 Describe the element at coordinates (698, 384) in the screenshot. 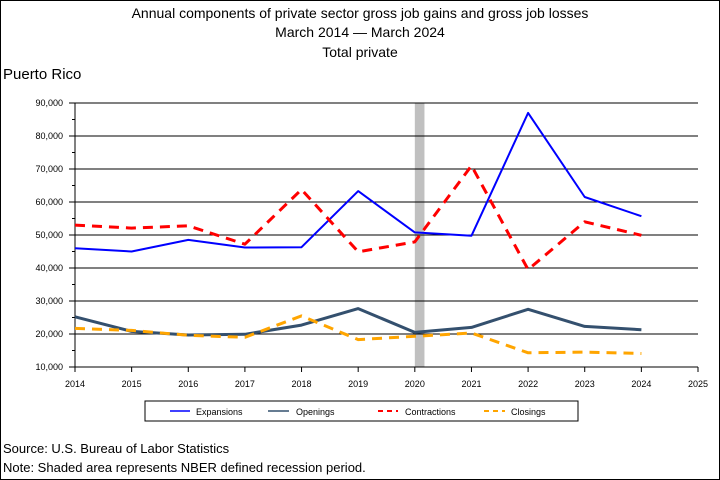

I see `x-tick-label-11: 2025` at that location.